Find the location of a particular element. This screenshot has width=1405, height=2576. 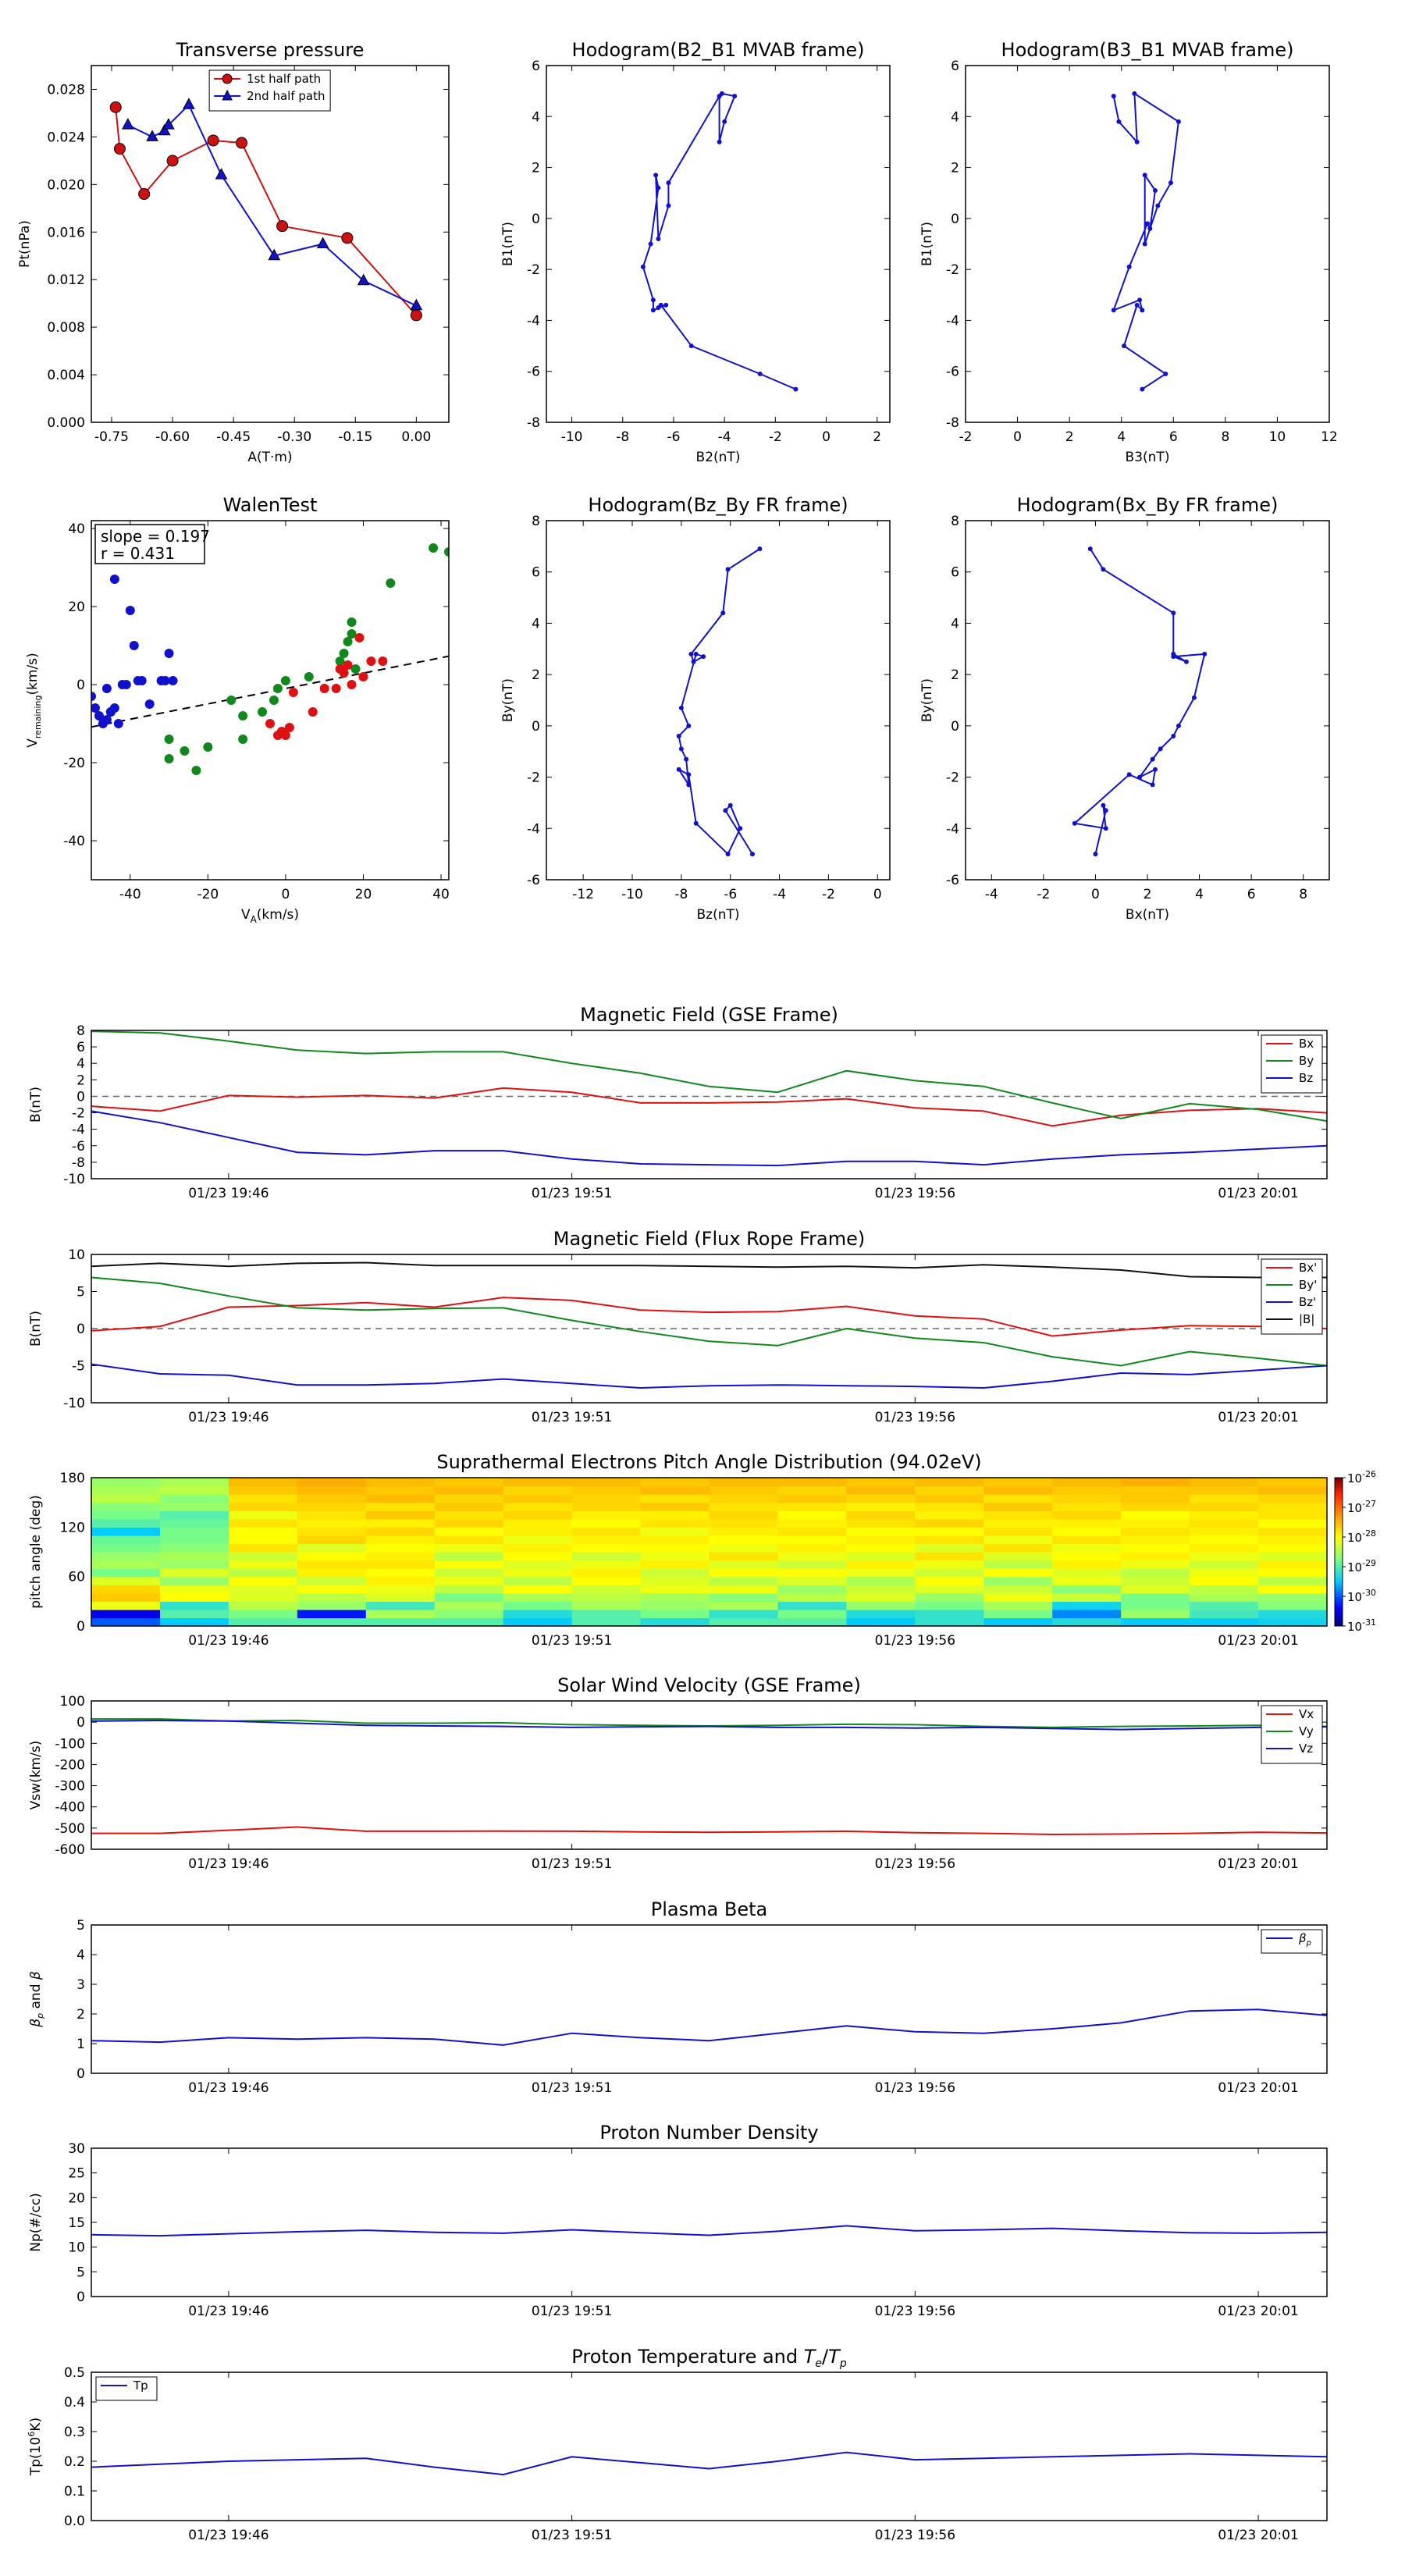

legend-label: Bx' is located at coordinates (1308, 1268).